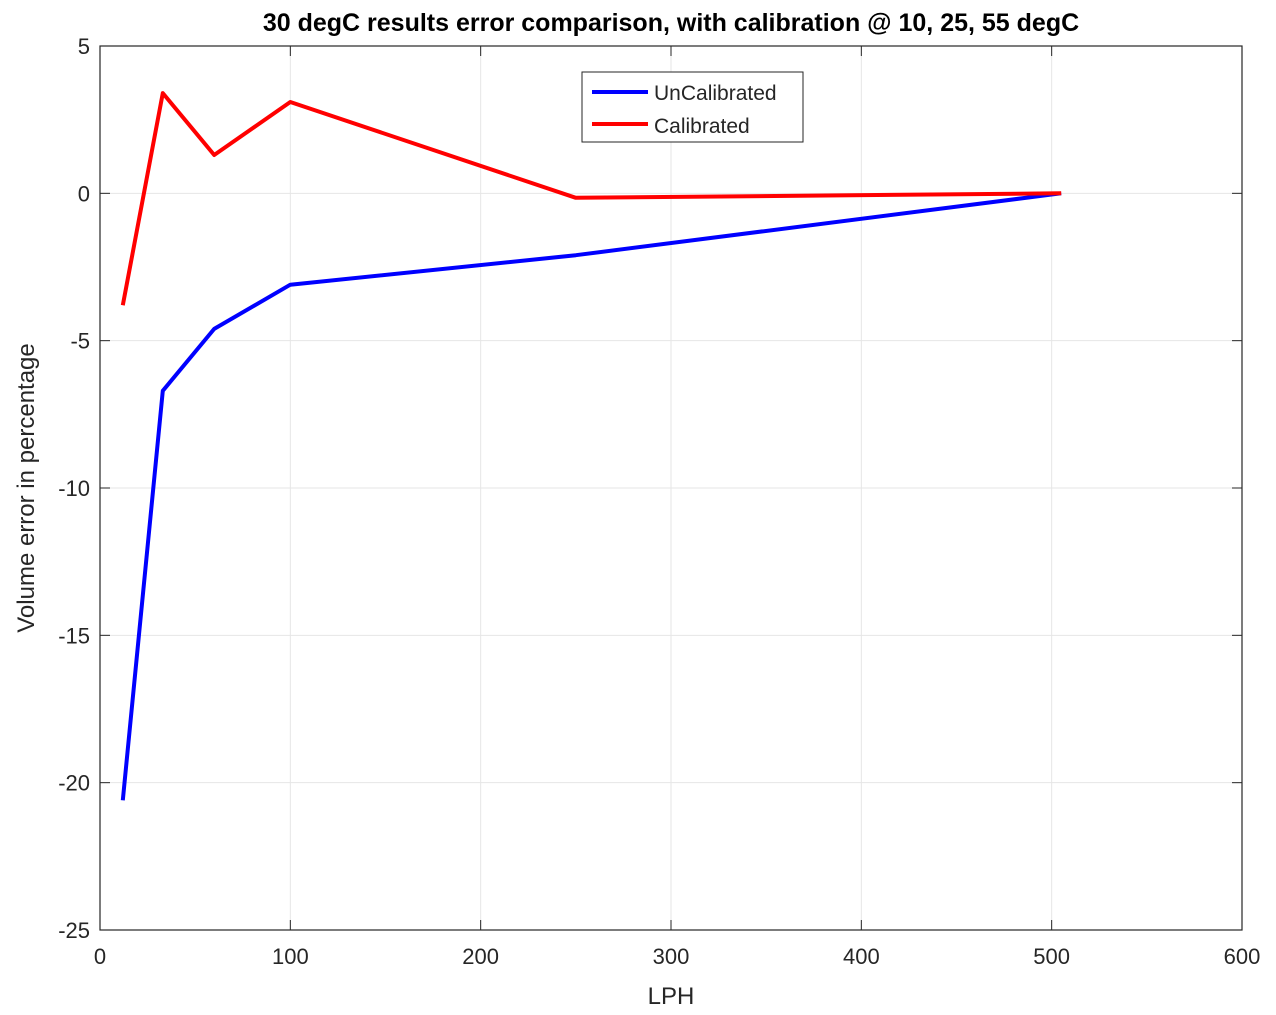 Image resolution: width=1276 pixels, height=1015 pixels. I want to click on y-tick-label: -10, so click(74, 488).